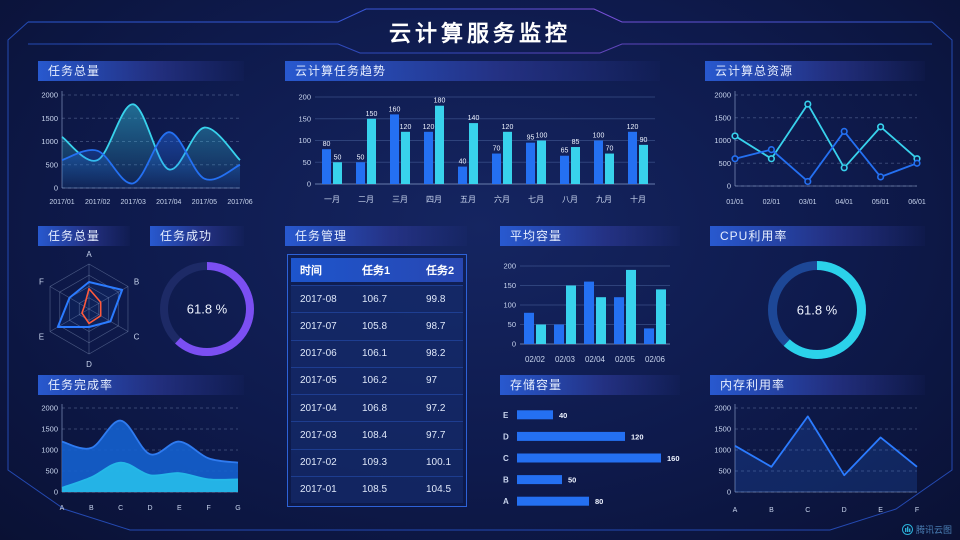 The image size is (960, 540). I want to click on svg-text: 61.8 %, so click(817, 310).